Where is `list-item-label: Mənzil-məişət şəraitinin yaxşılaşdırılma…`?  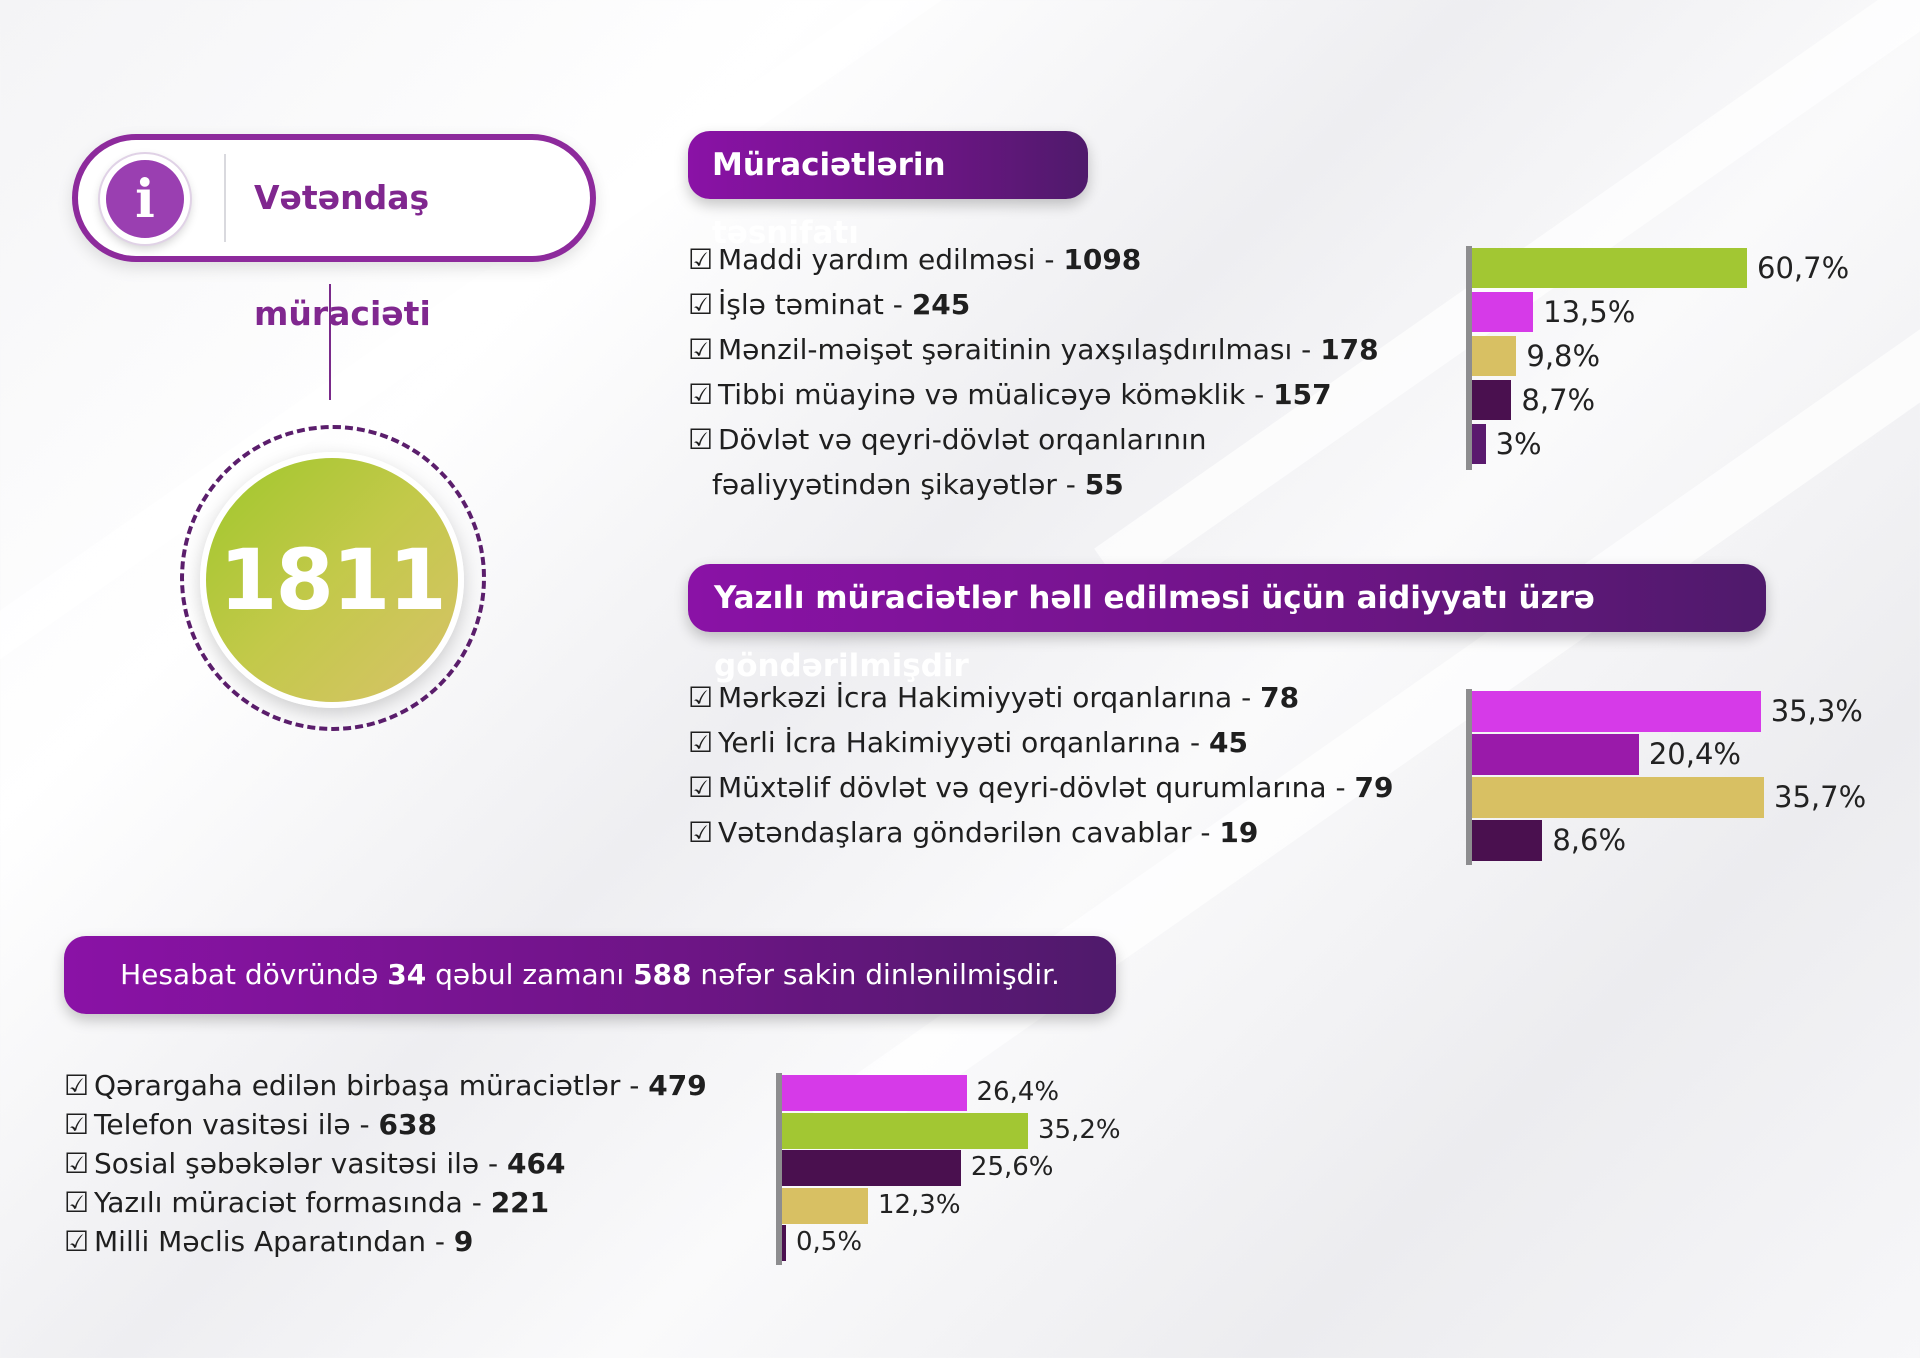 list-item-label: Mənzil-məişət şəraitinin yaxşılaşdırılma… is located at coordinates (1019, 349).